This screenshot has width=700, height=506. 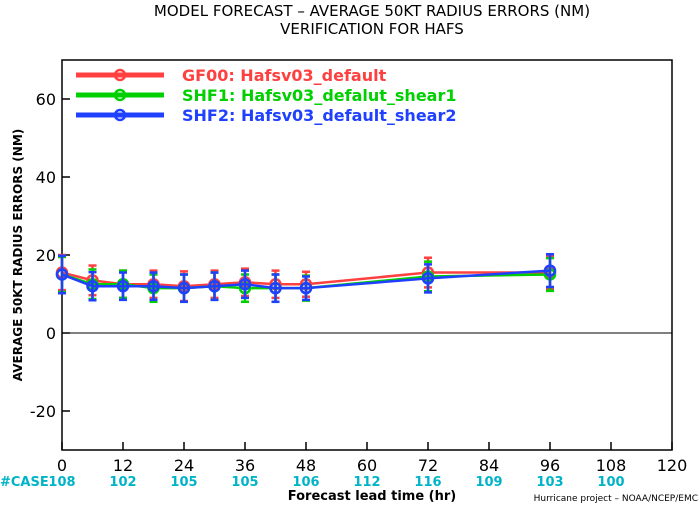 What do you see at coordinates (319, 115) in the screenshot?
I see `legend-label: SHF2: Hafsv03_default_shear2` at bounding box center [319, 115].